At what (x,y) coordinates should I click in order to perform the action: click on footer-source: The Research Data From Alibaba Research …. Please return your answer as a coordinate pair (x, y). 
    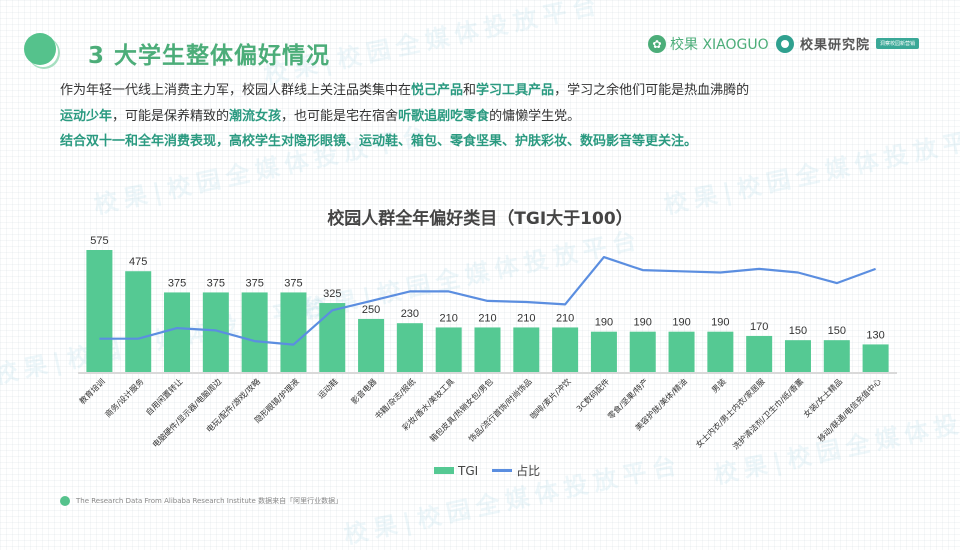
    Looking at the image, I should click on (201, 501).